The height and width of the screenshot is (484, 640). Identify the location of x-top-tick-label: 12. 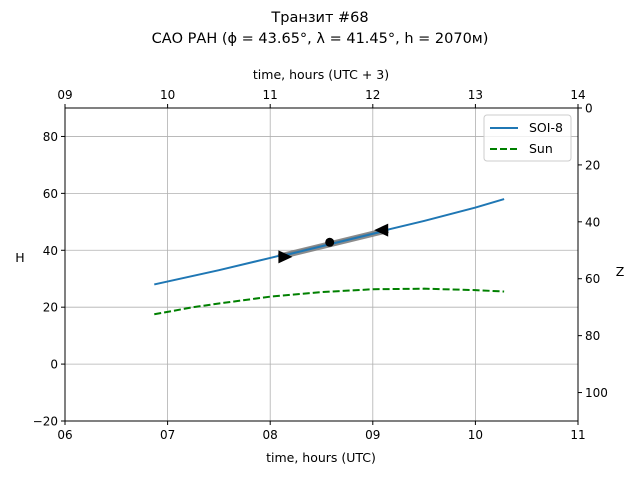
(372, 95).